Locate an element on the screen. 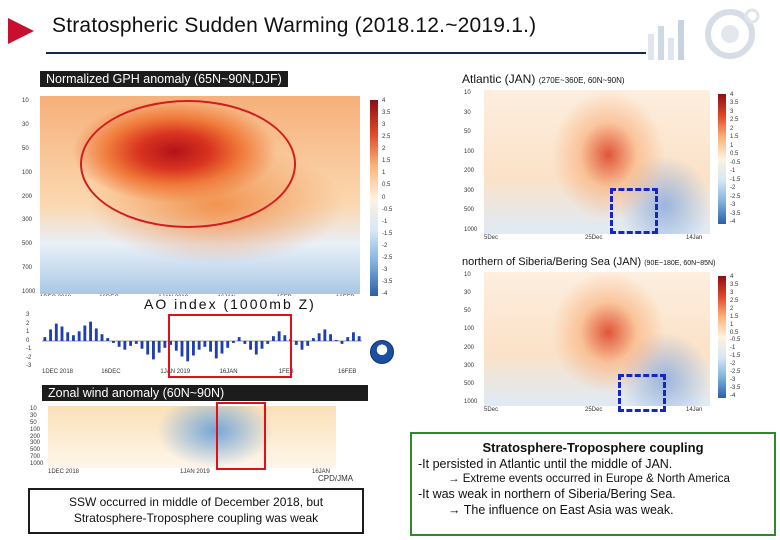  gph-colorbar-tick: 1.5 is located at coordinates (386, 161).